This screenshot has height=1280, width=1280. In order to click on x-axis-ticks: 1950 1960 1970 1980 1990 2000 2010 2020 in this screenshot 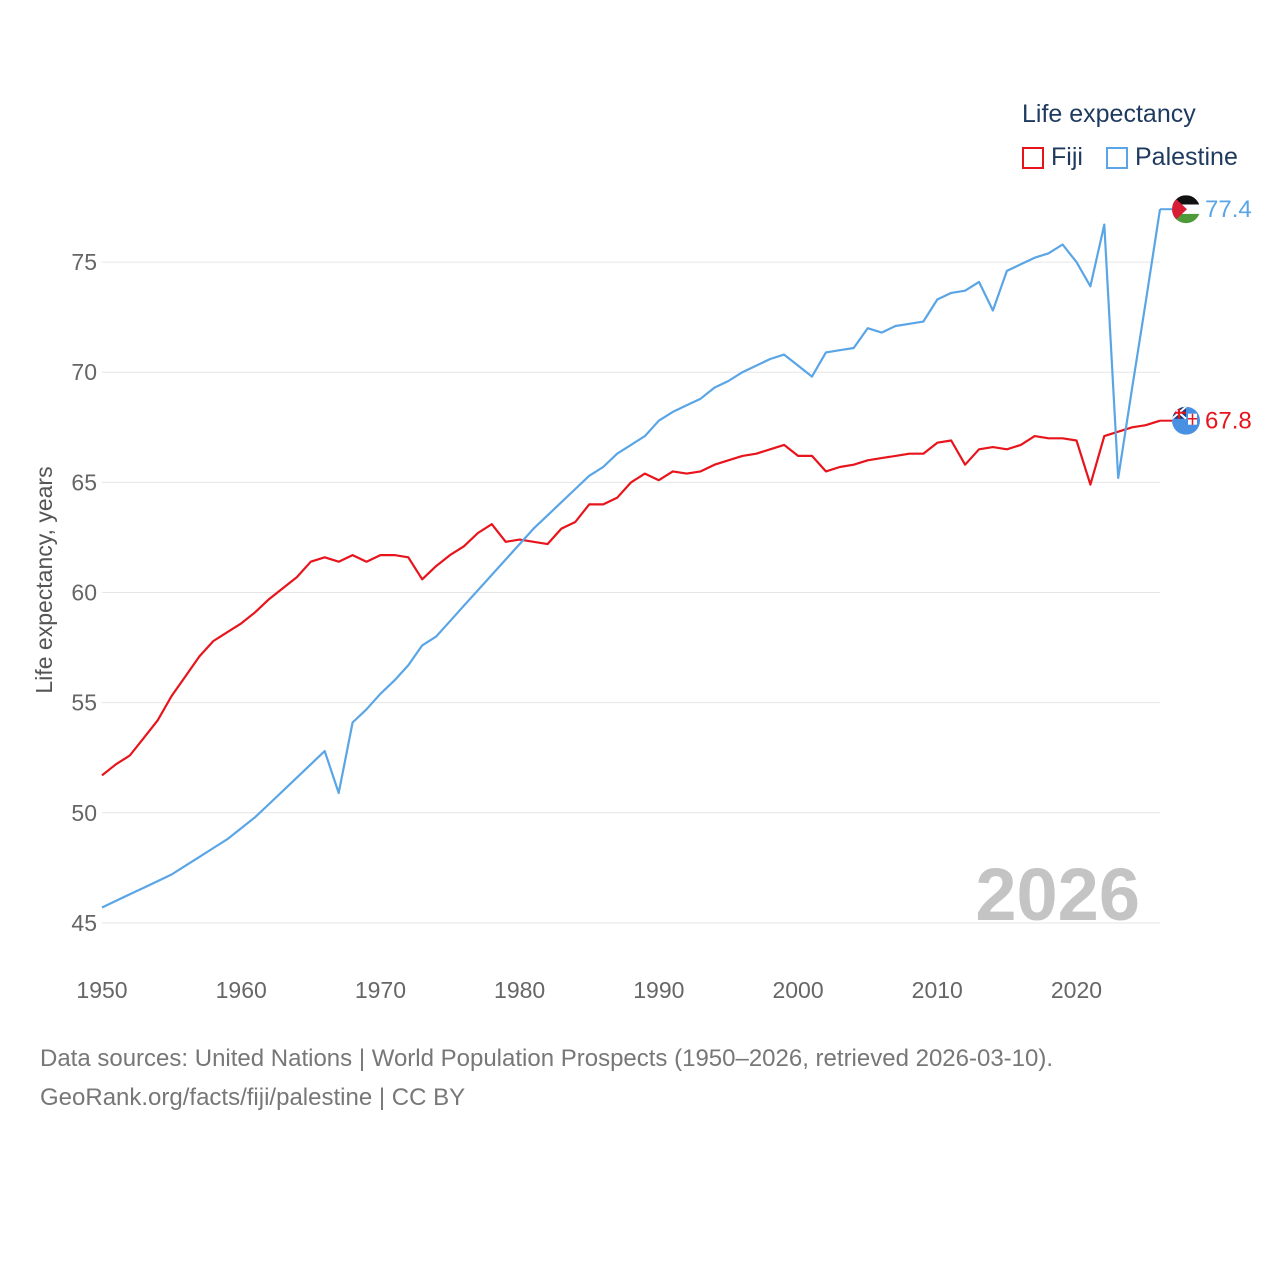, I will do `click(589, 990)`.